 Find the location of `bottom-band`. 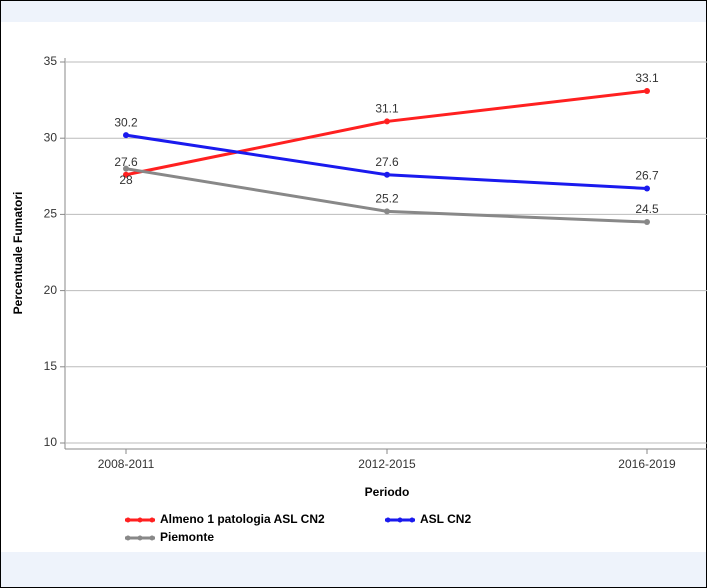

bottom-band is located at coordinates (353, 570).